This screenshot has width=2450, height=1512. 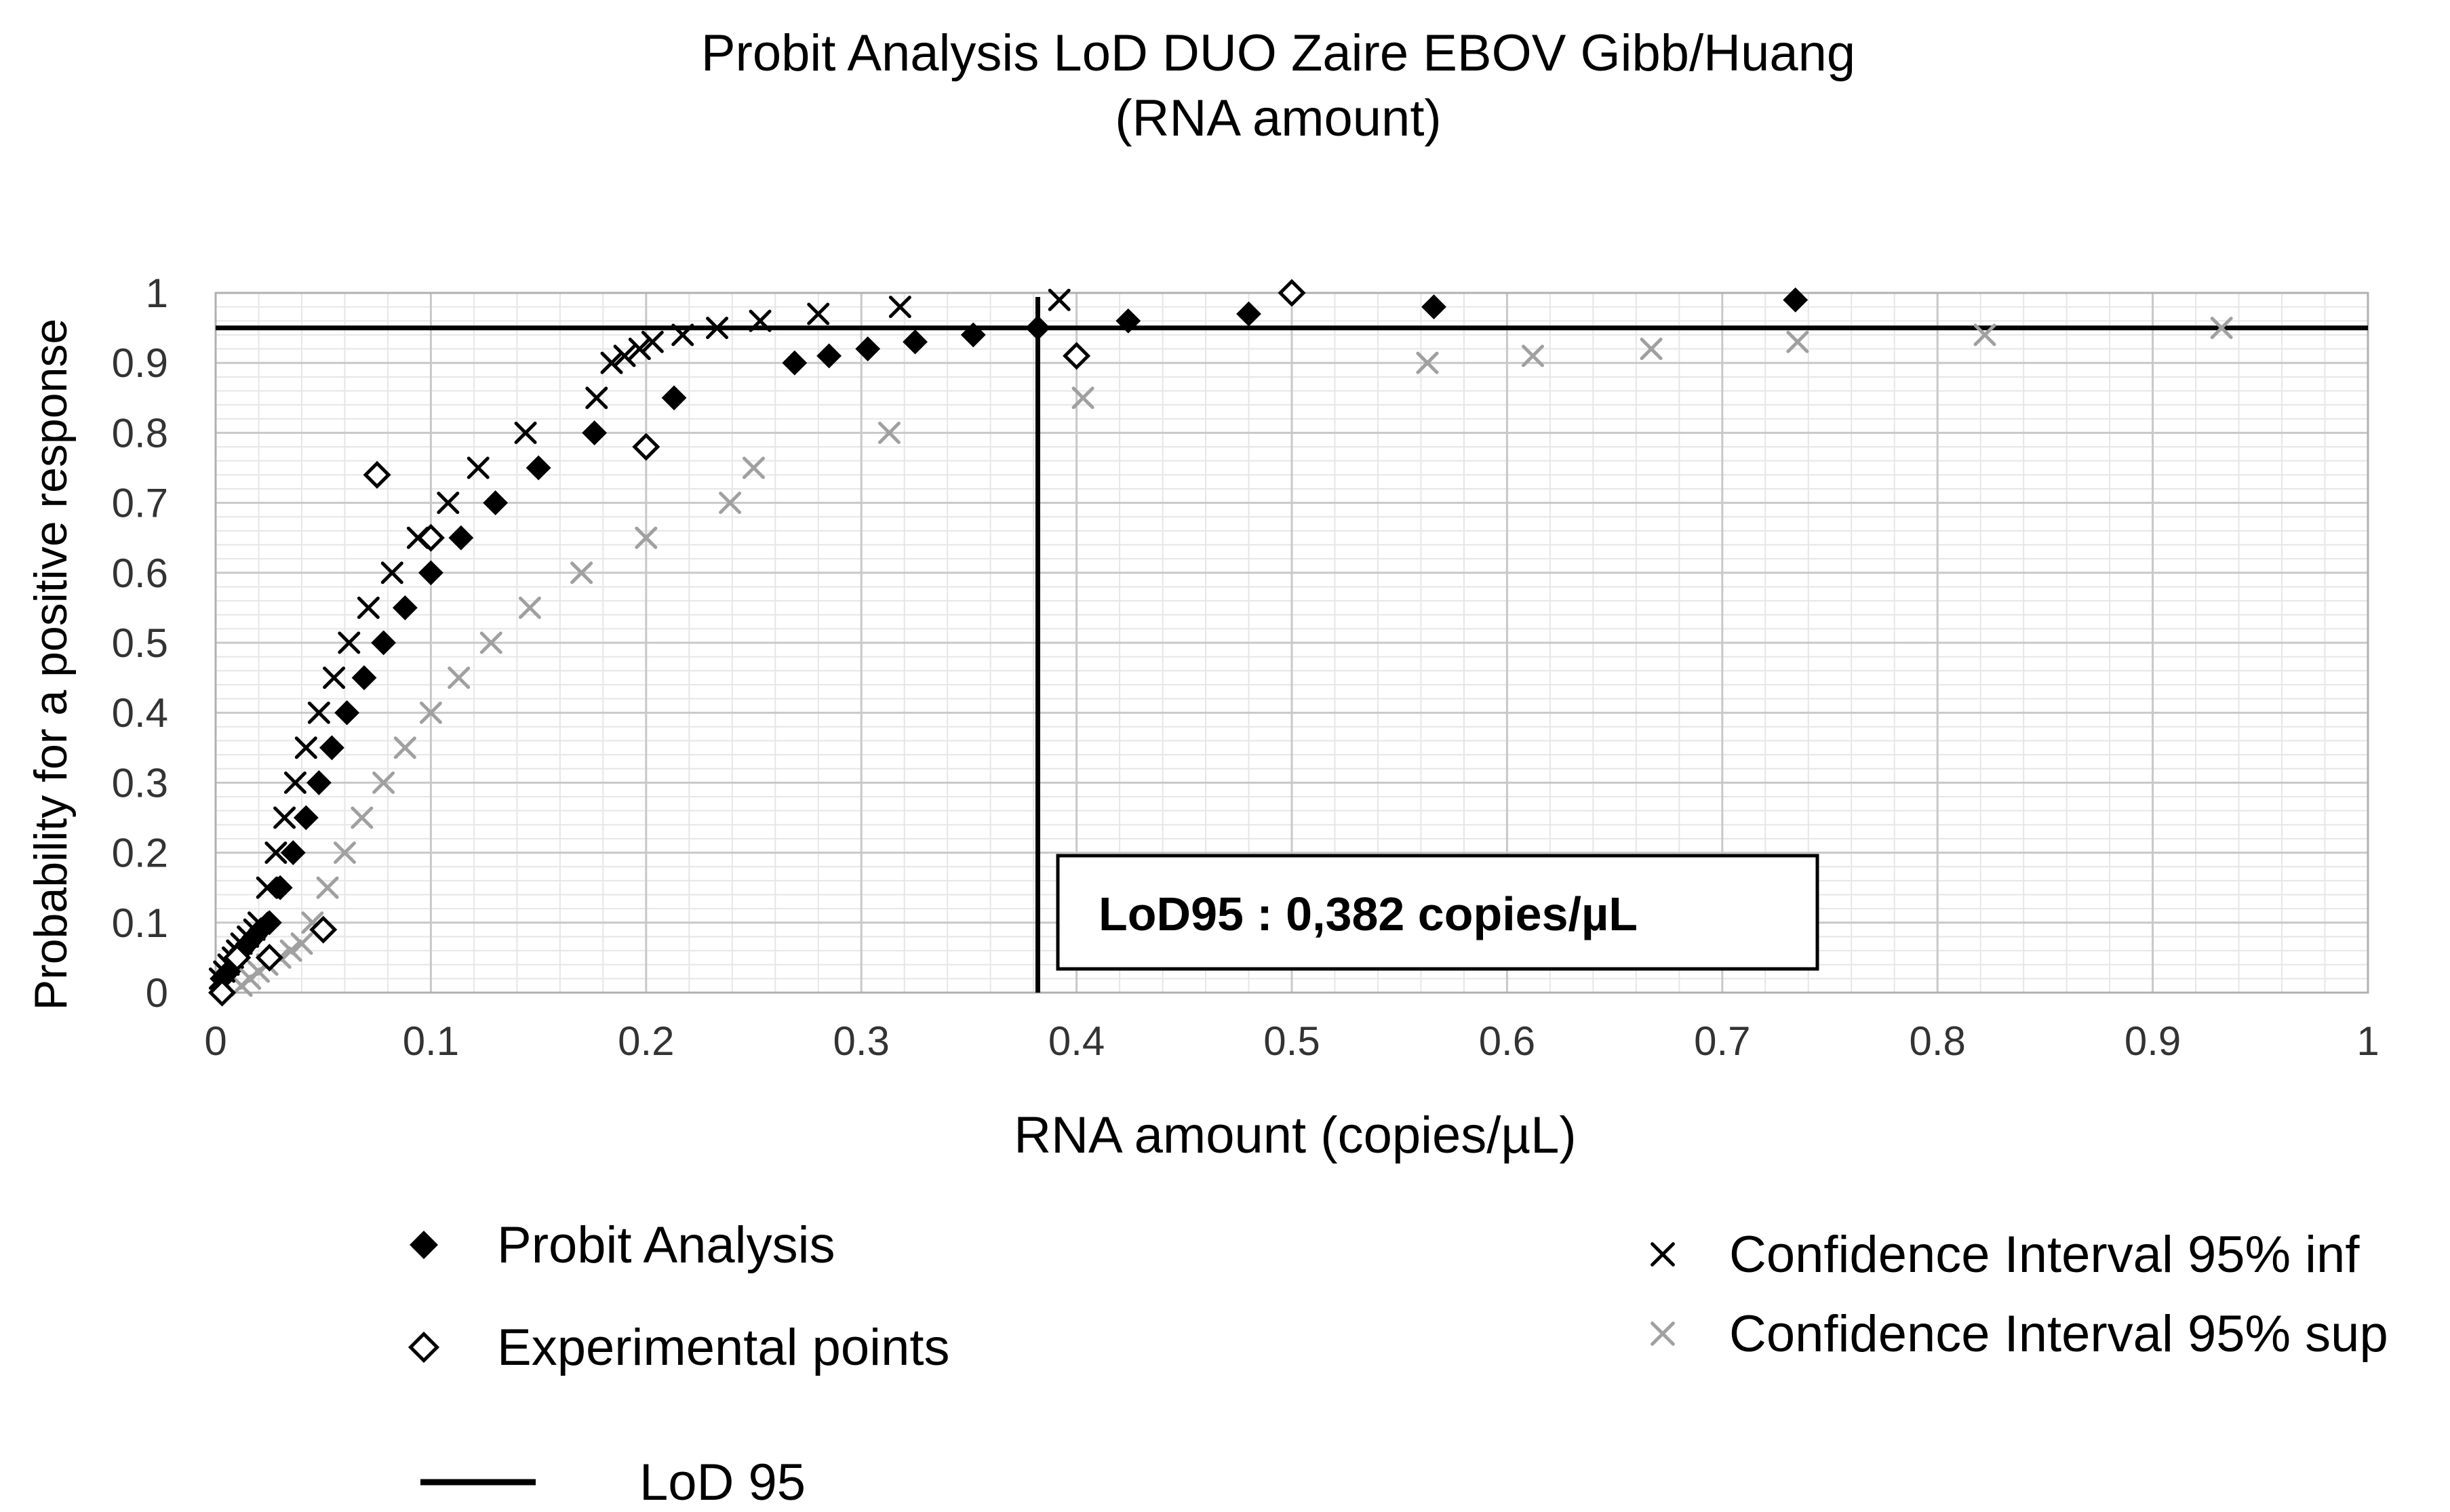 I want to click on y-tick-label: 0.7, so click(x=140, y=503).